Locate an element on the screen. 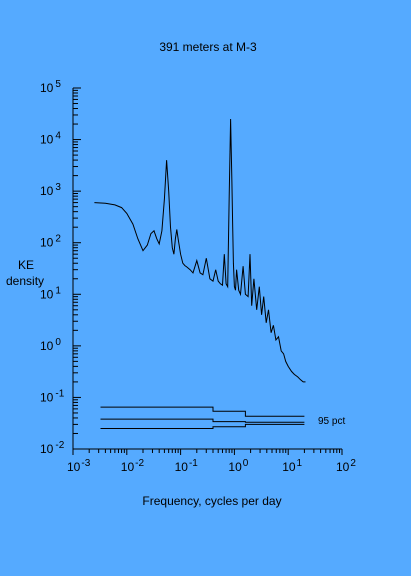  x-tick-label-exponent: 0 is located at coordinates (246, 463).